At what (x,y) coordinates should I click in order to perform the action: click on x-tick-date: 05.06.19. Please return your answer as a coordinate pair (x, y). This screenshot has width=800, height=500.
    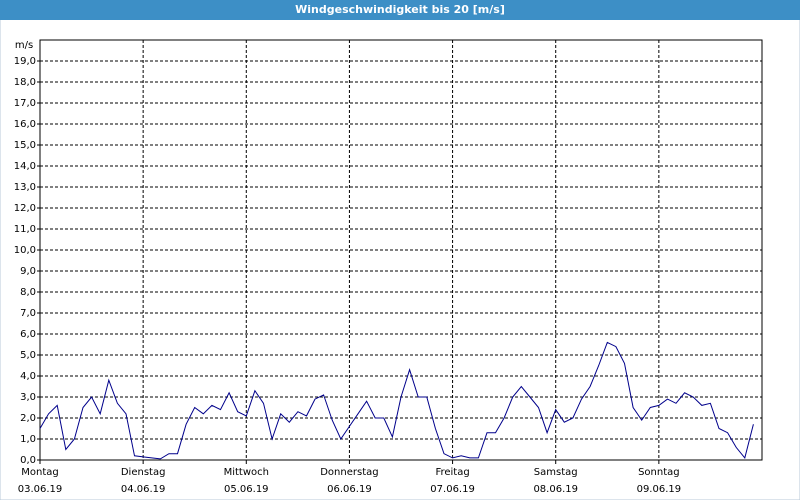
    Looking at the image, I should click on (246, 489).